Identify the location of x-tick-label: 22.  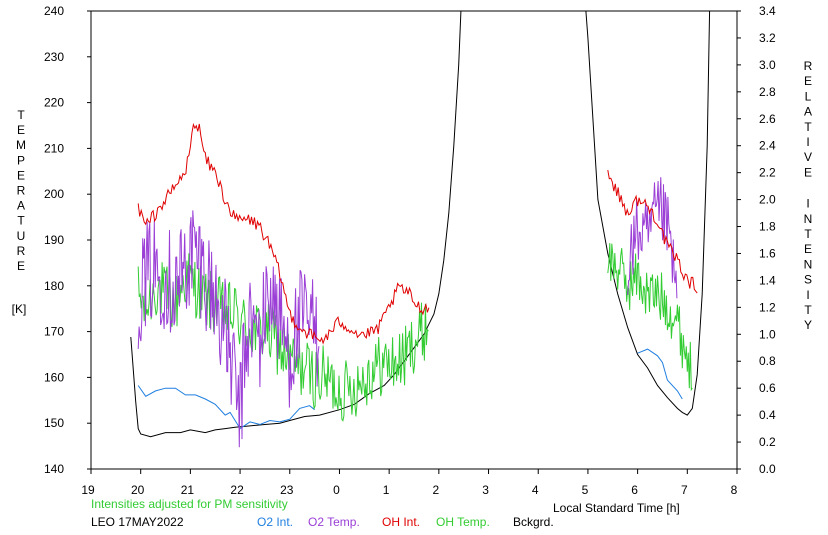
(237, 490).